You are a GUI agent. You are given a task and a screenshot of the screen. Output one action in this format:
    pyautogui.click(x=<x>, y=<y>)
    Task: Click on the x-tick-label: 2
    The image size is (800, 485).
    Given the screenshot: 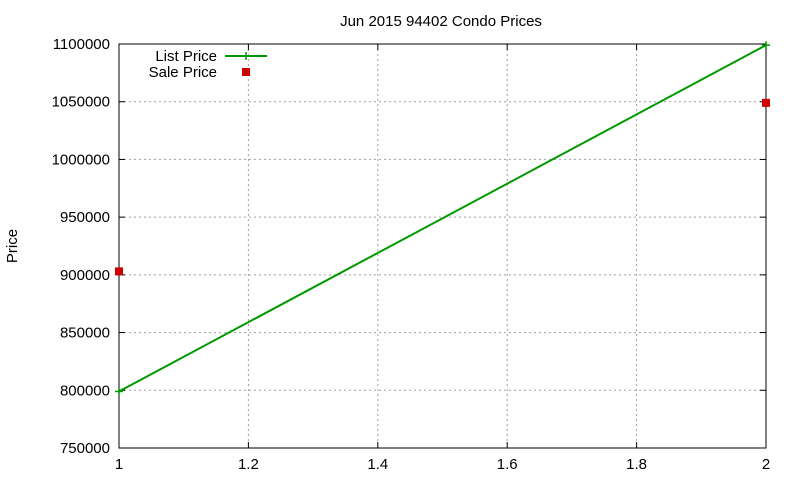 What is the action you would take?
    pyautogui.click(x=766, y=464)
    